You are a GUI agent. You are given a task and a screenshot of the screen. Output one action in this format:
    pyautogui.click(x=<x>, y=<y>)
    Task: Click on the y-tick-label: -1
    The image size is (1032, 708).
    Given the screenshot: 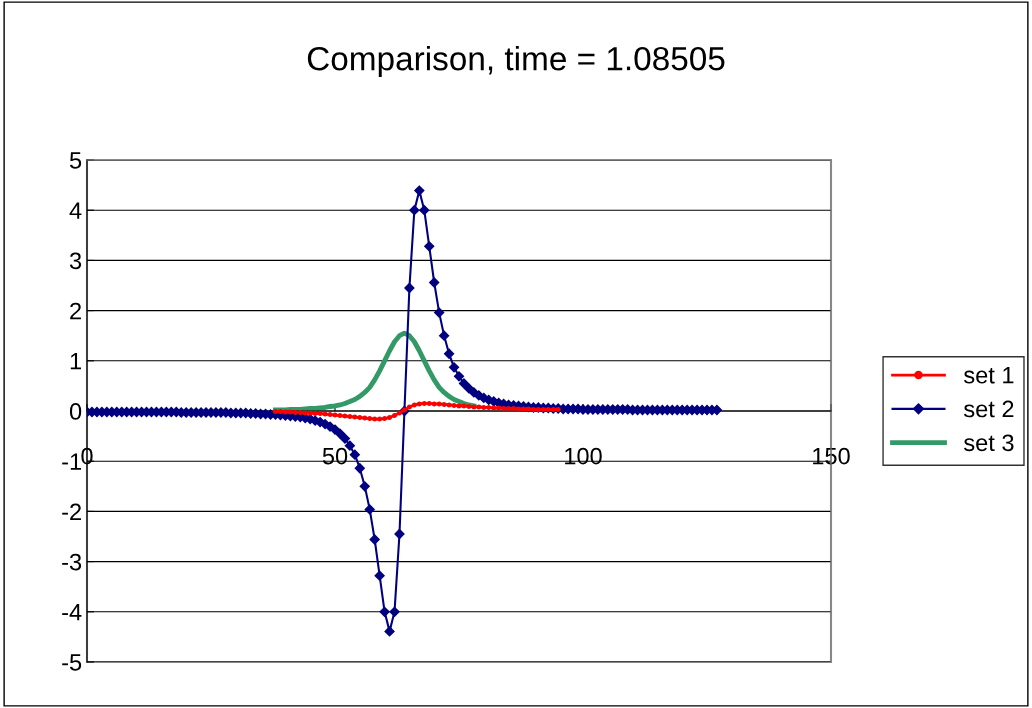 What is the action you would take?
    pyautogui.click(x=71, y=461)
    